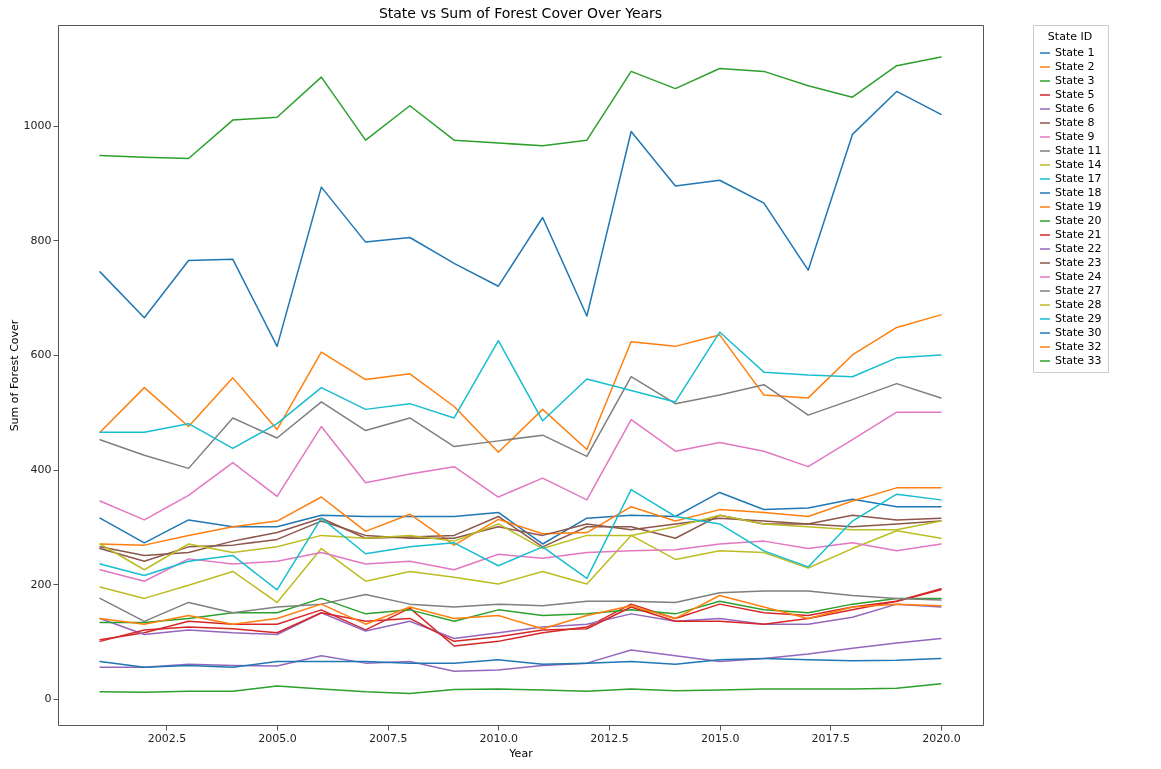  Describe the element at coordinates (1078, 304) in the screenshot. I see `legend-label: State 28` at that location.